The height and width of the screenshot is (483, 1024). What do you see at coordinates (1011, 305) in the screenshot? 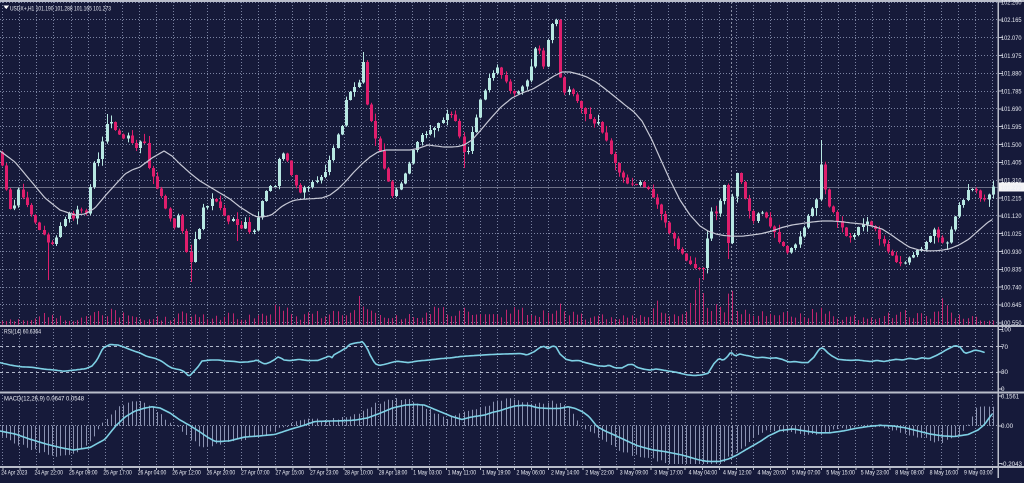
I see `svg-text: 100.645` at bounding box center [1011, 305].